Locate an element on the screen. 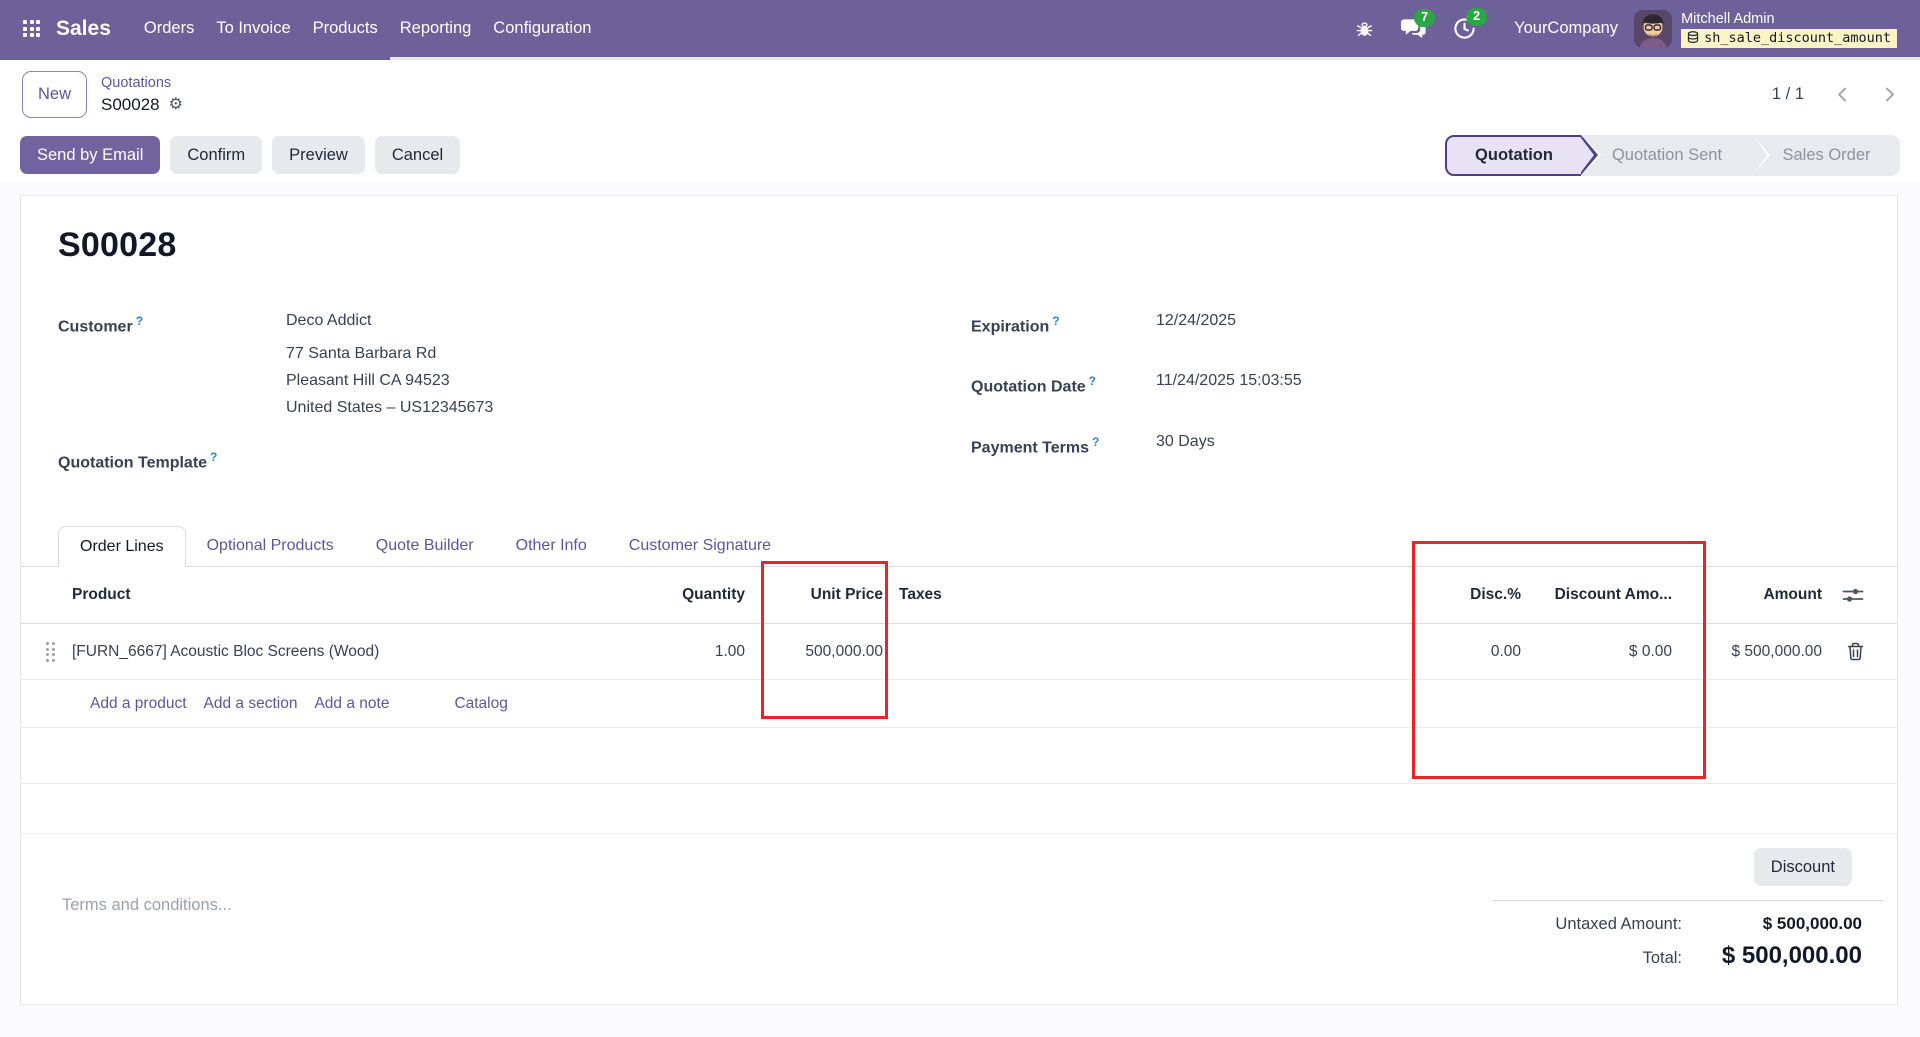  untaxed-amount-value: $ 500,000.00 is located at coordinates (1812, 923).